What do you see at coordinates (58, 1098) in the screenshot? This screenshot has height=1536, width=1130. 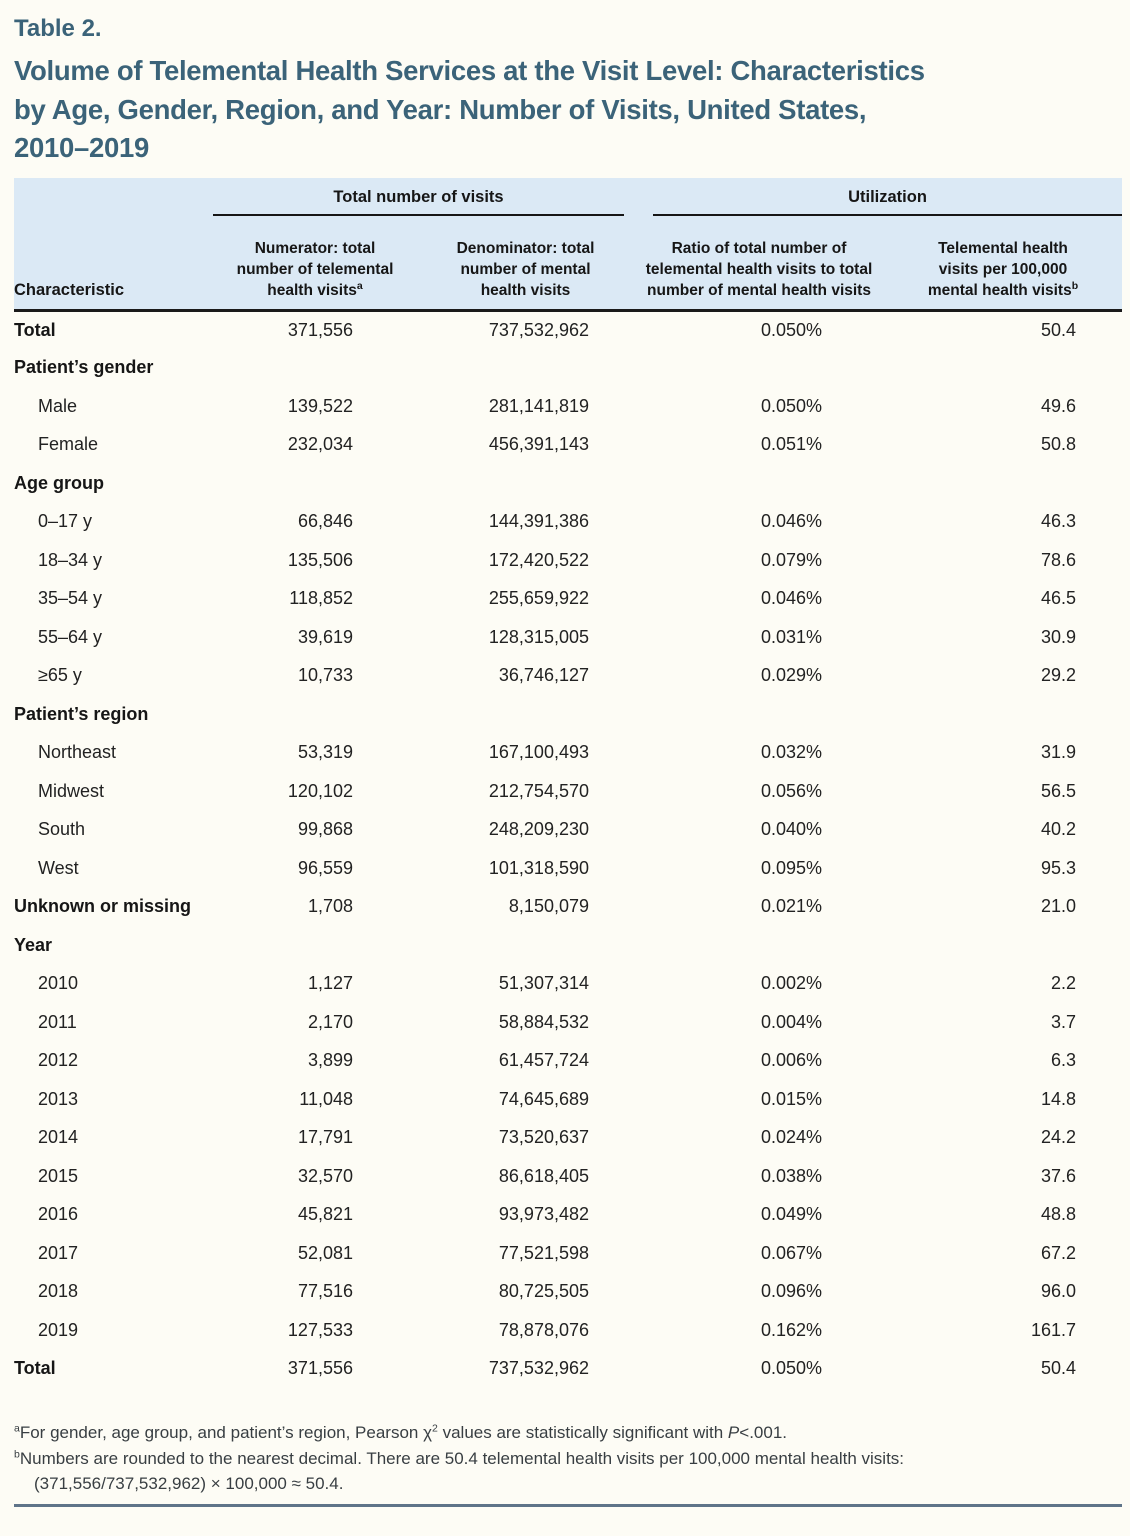 I see `row-label: 2013` at bounding box center [58, 1098].